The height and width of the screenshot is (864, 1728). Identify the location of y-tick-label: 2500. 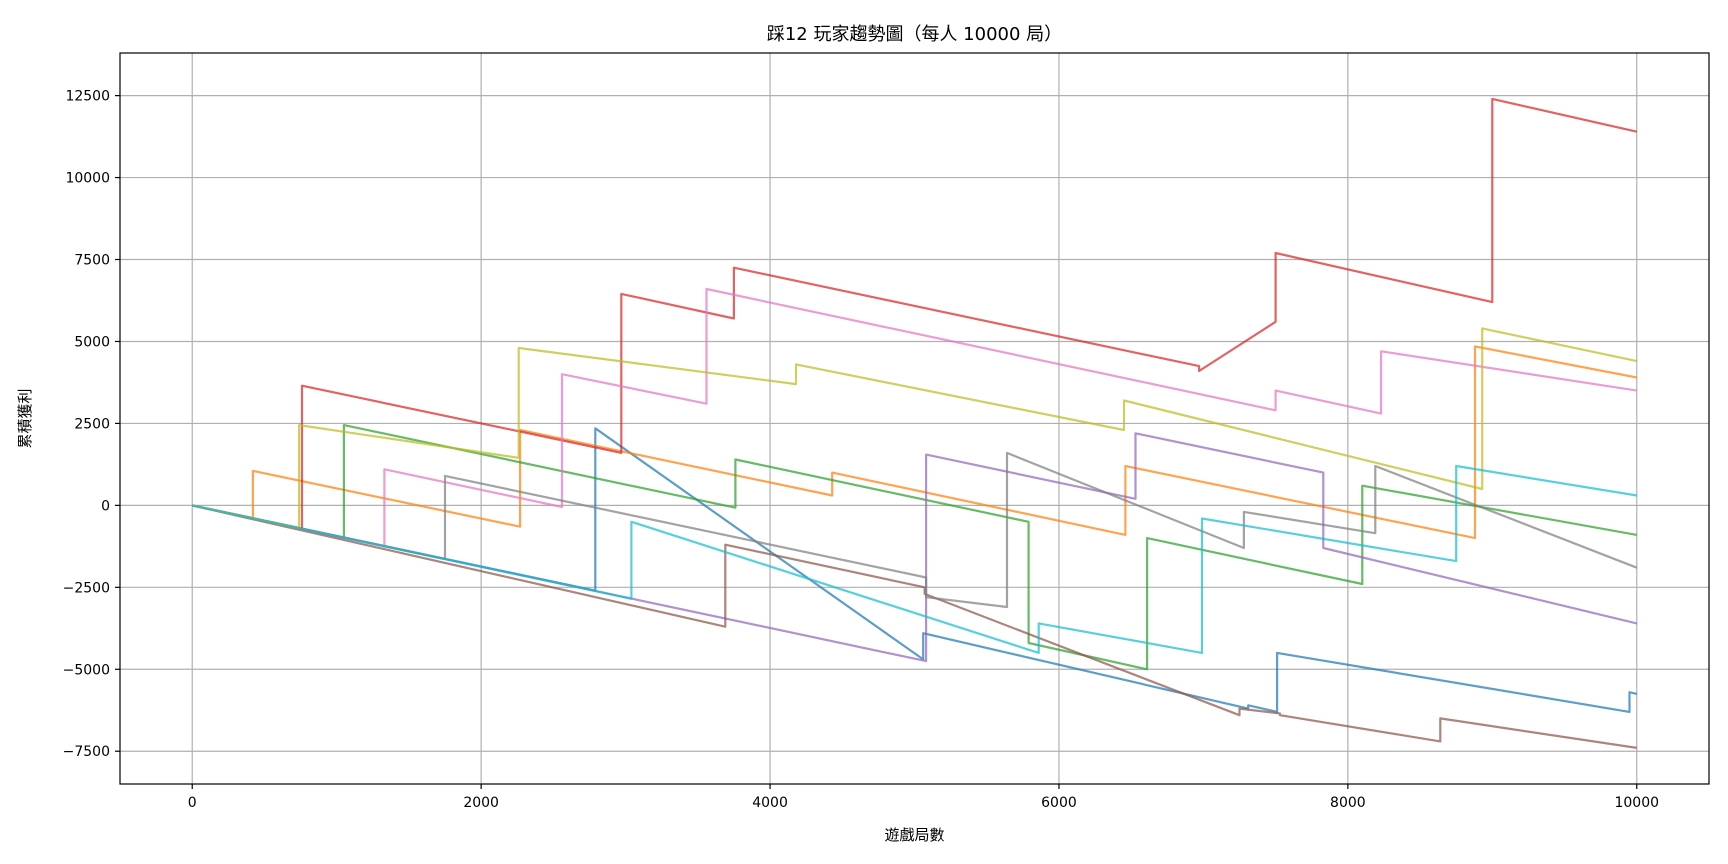
(92, 424).